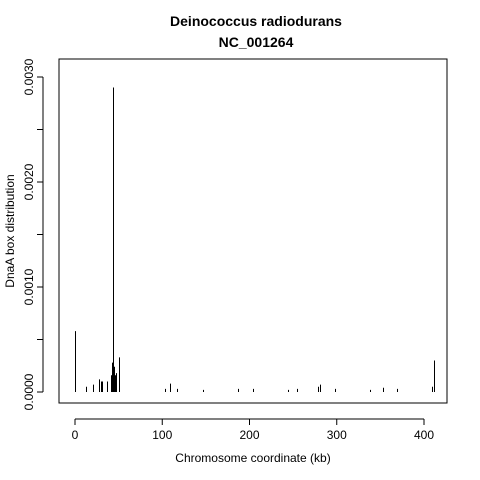 The image size is (480, 480). What do you see at coordinates (162, 435) in the screenshot?
I see `x-tick-label: 100` at bounding box center [162, 435].